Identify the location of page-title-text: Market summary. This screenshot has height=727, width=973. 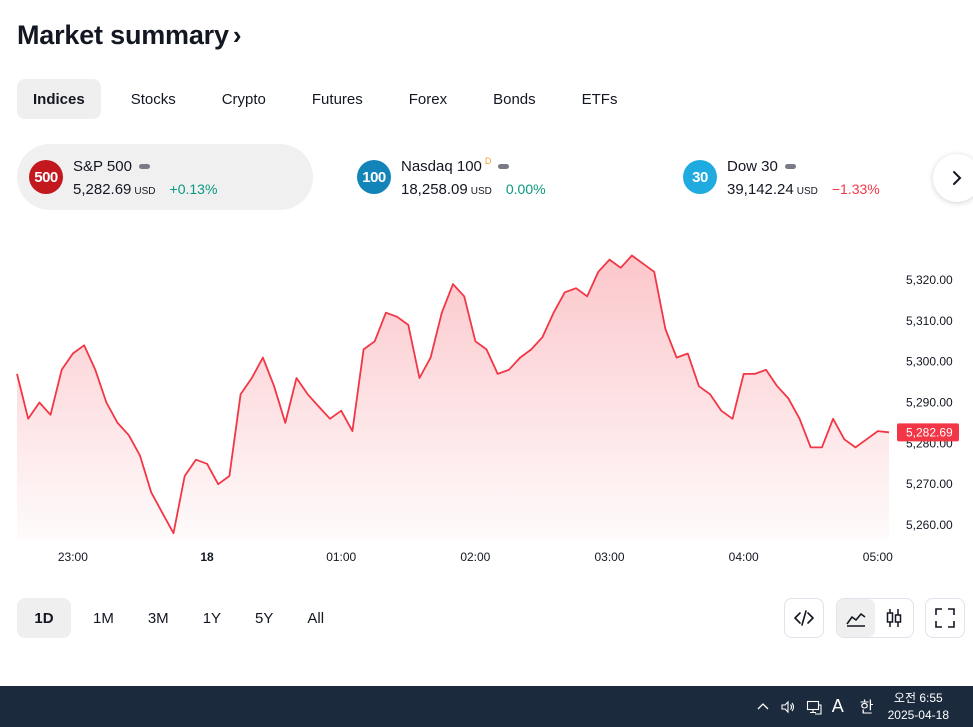
(123, 35).